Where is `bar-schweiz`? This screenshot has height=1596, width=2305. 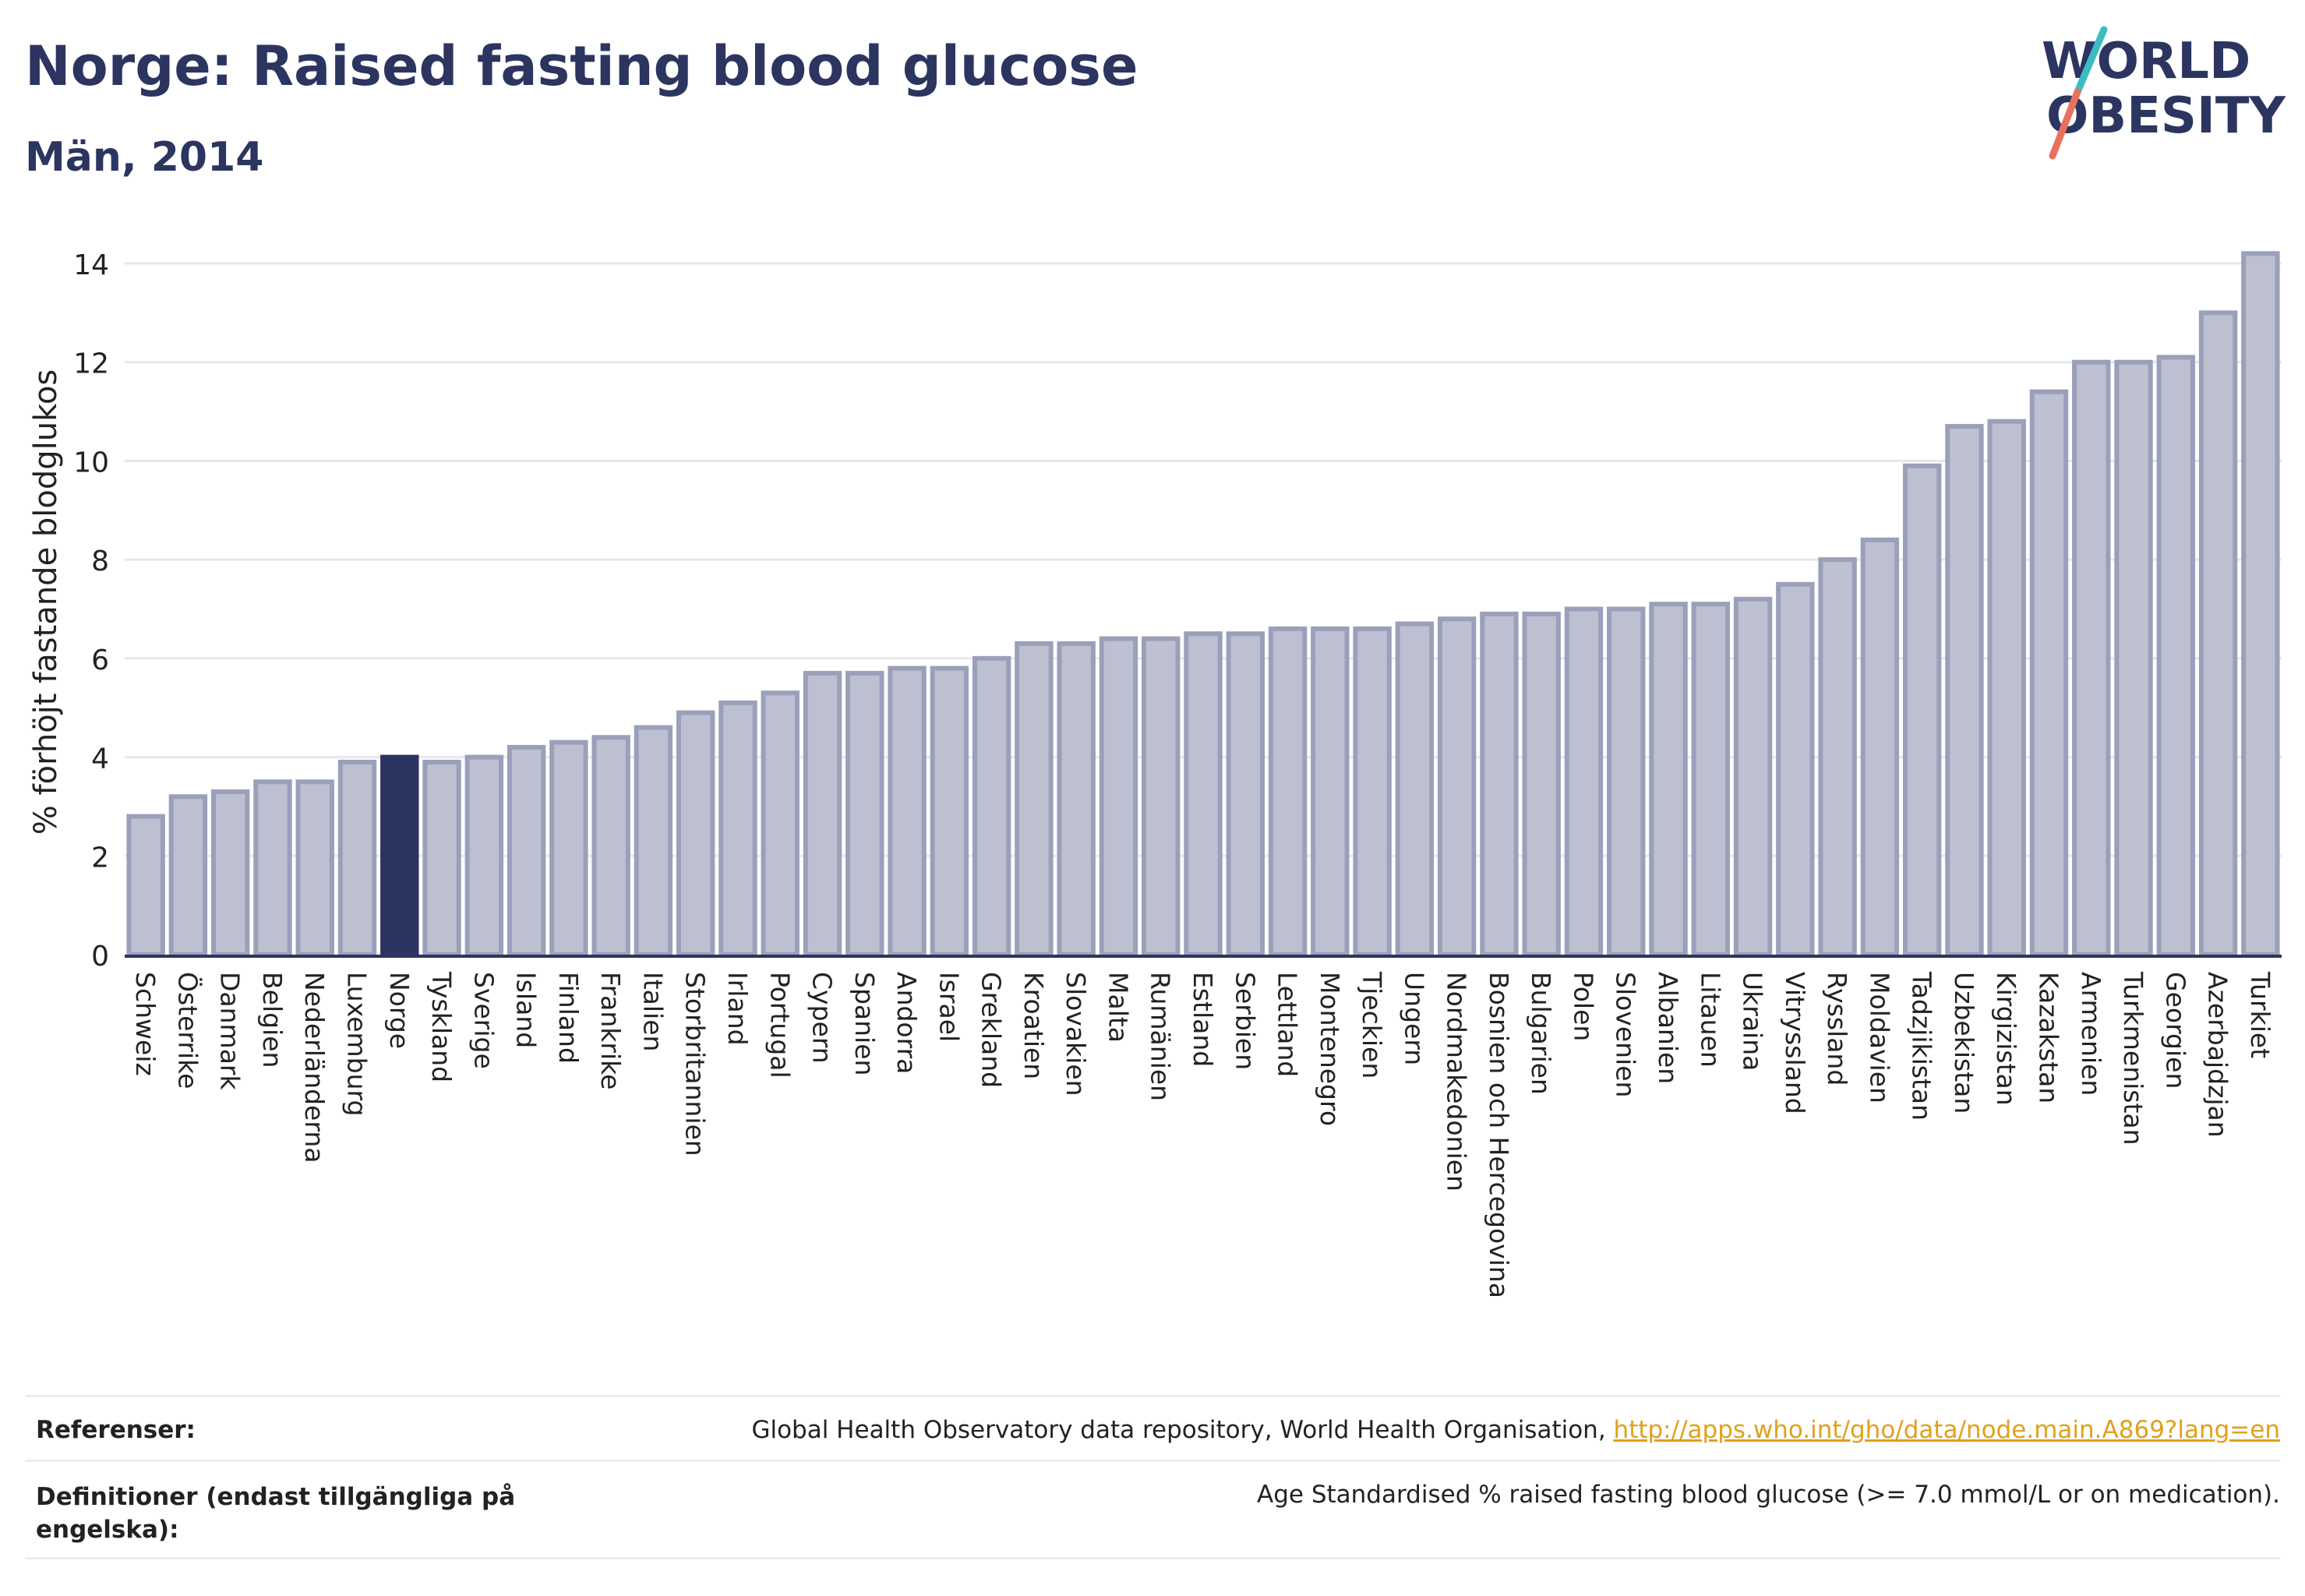
bar-schweiz is located at coordinates (145, 886).